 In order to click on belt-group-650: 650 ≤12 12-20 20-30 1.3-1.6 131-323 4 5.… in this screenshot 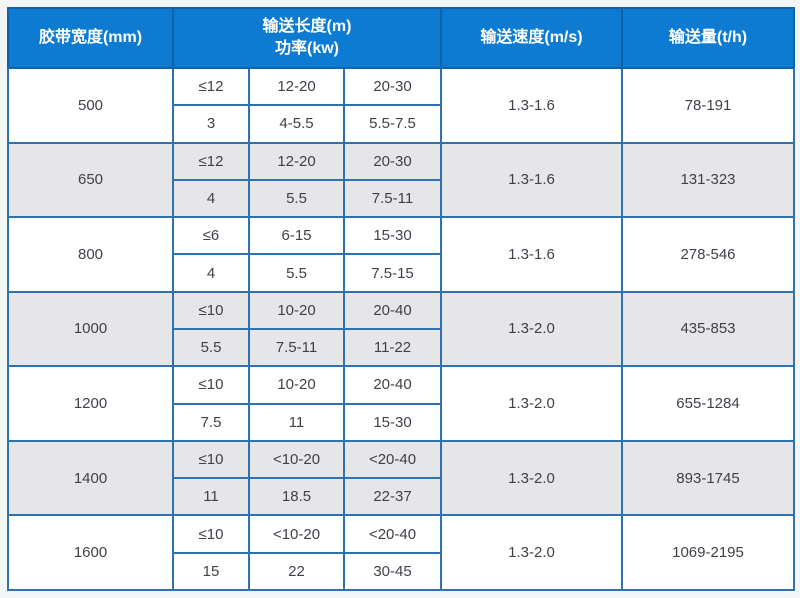, I will do `click(401, 180)`.